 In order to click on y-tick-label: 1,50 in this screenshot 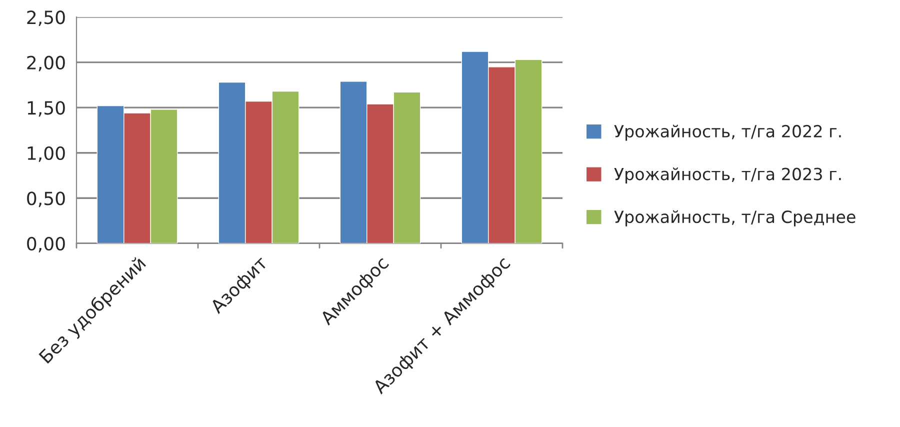, I will do `click(46, 109)`.